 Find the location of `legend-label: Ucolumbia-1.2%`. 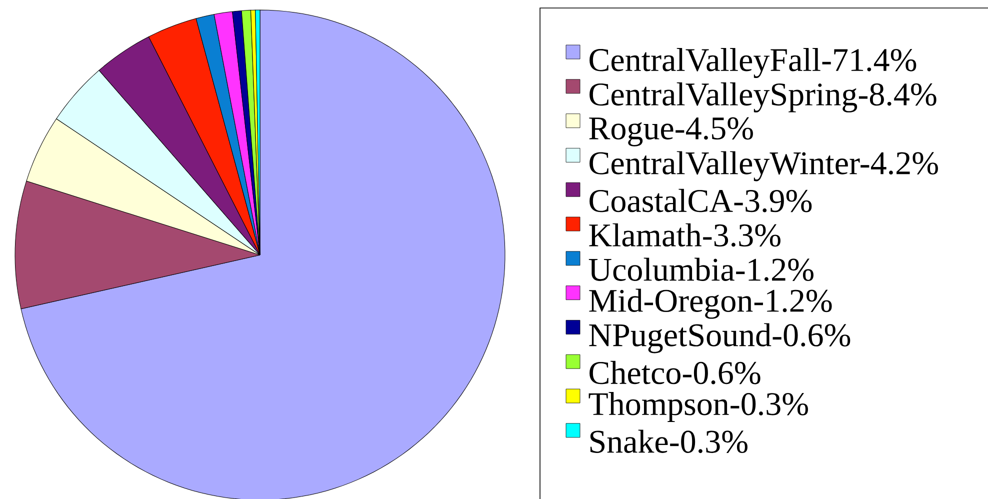

legend-label: Ucolumbia-1.2% is located at coordinates (701, 270).